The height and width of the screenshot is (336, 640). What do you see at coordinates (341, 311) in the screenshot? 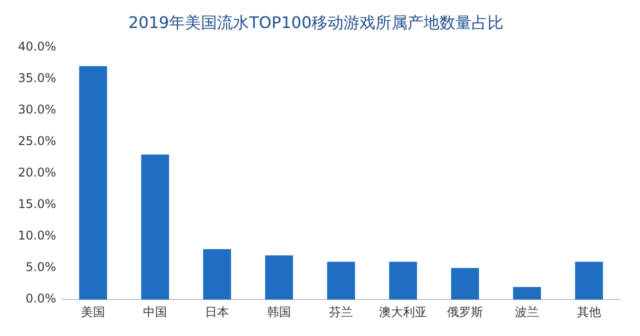
I see `x-tick-label: 芬兰` at bounding box center [341, 311].